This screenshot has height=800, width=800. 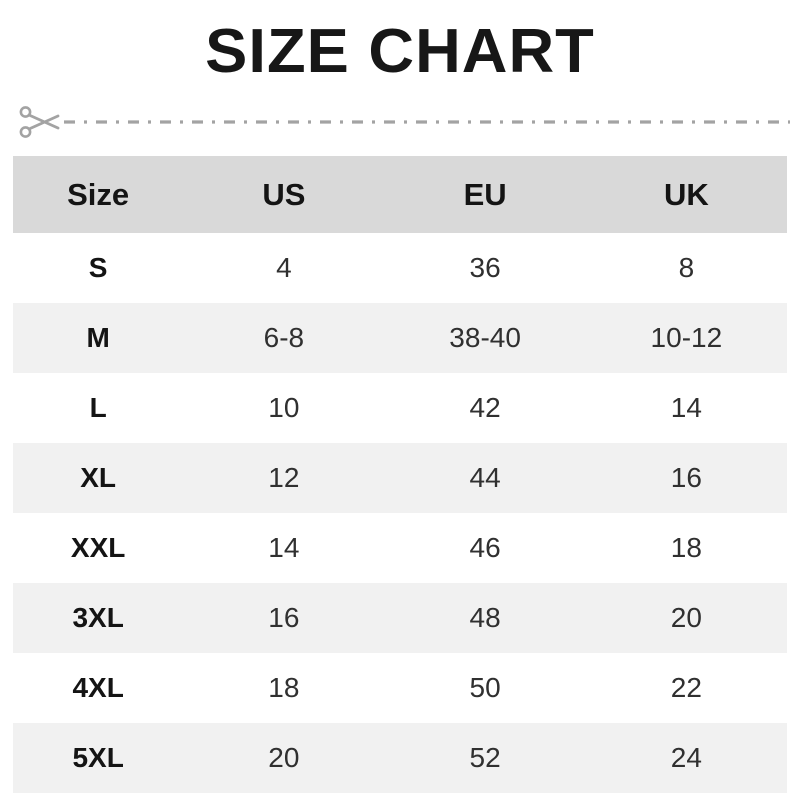 What do you see at coordinates (400, 548) in the screenshot?
I see `table-row: XXL 14 46 18` at bounding box center [400, 548].